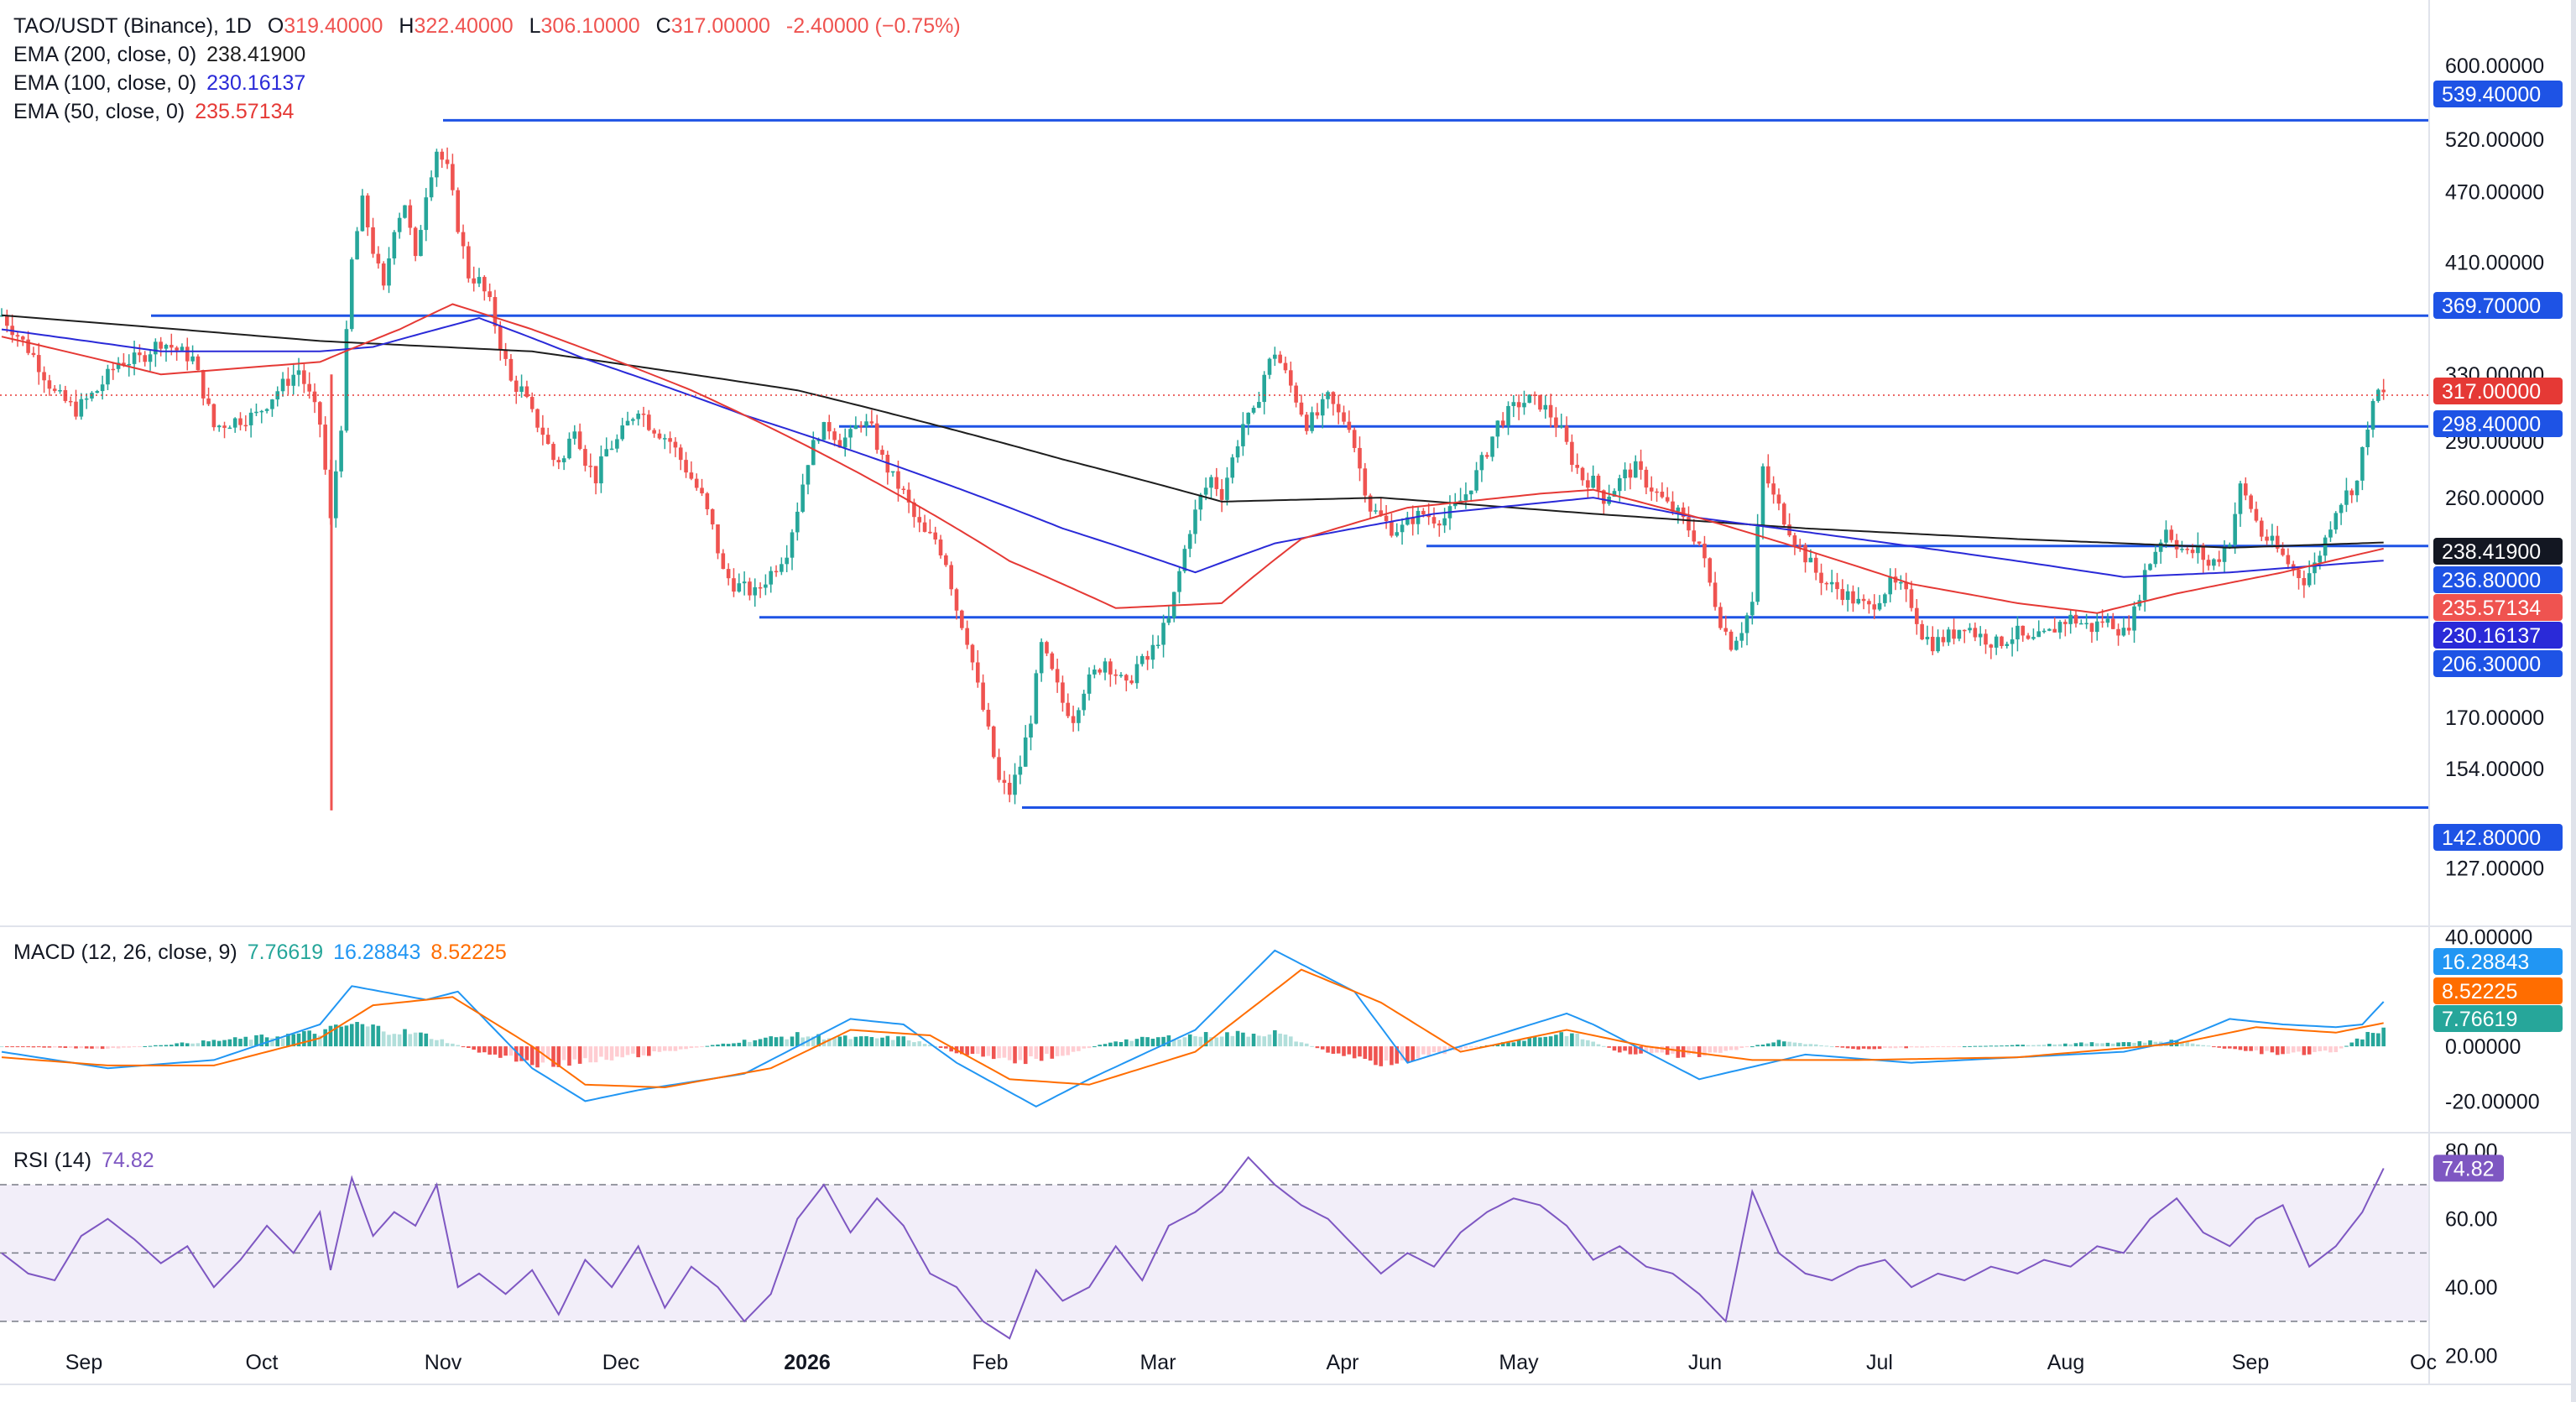 The image size is (2576, 1402). I want to click on ema100-legend: EMA (100, close, 0) 230.16137, so click(164, 83).